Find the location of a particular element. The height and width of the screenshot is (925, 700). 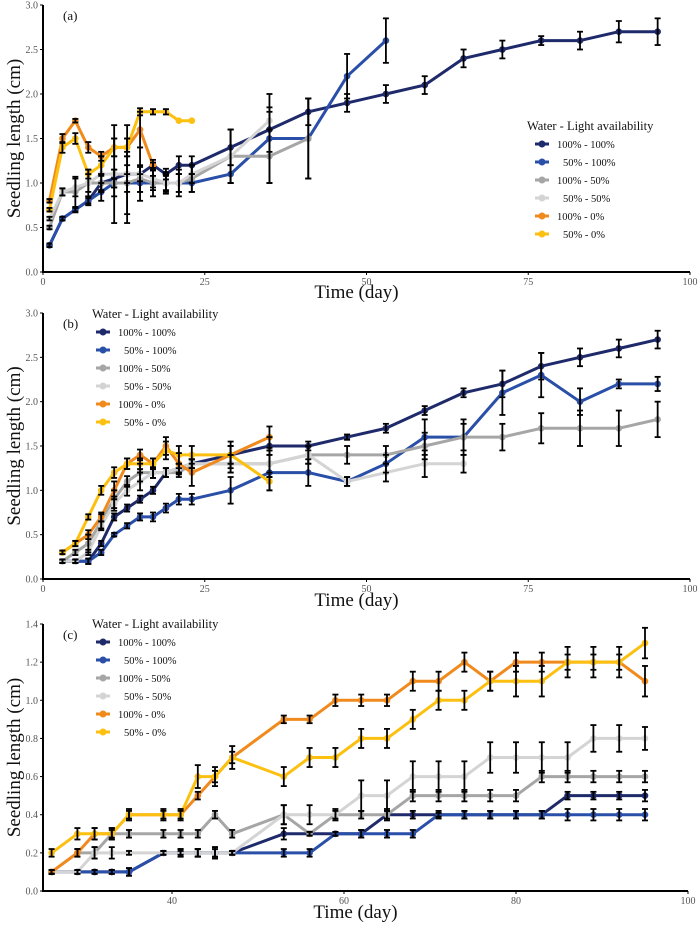

panel-label: (a) is located at coordinates (70, 15).